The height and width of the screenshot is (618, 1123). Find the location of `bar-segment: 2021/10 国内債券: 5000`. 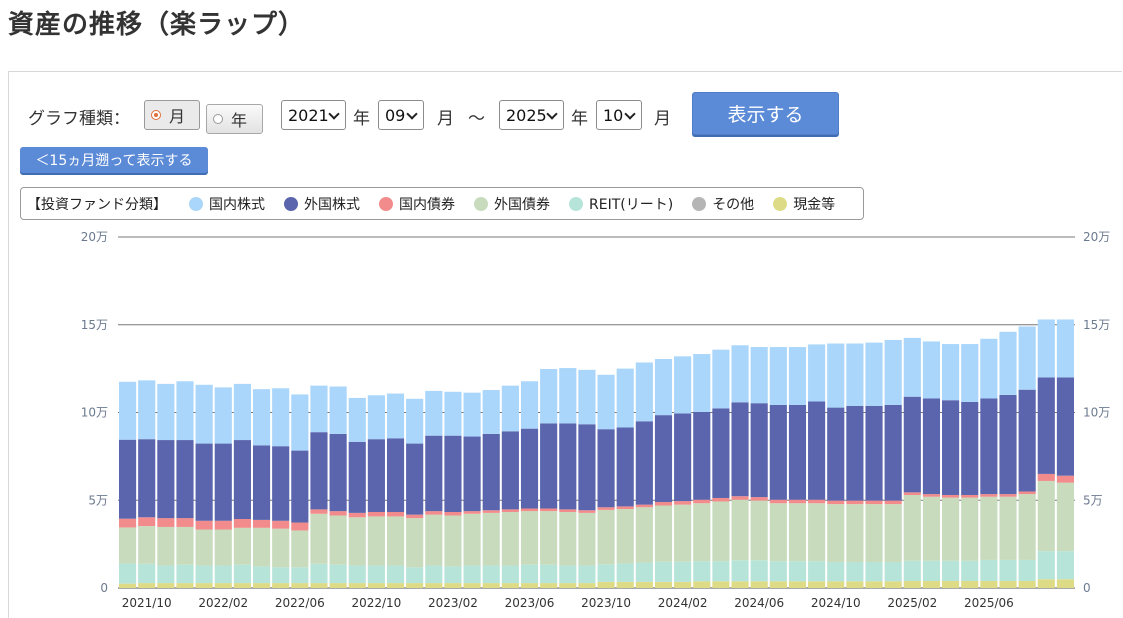

bar-segment: 2021/10 国内債券: 5000 is located at coordinates (147, 522).